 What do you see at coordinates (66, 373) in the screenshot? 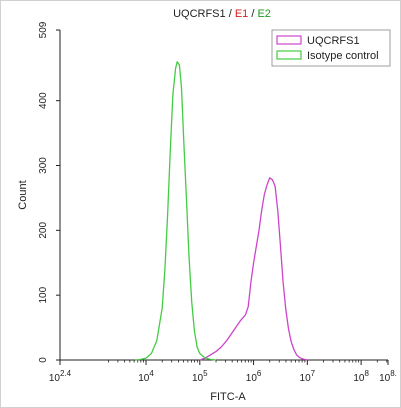
I see `x-tick-exponent: 2.4` at bounding box center [66, 373].